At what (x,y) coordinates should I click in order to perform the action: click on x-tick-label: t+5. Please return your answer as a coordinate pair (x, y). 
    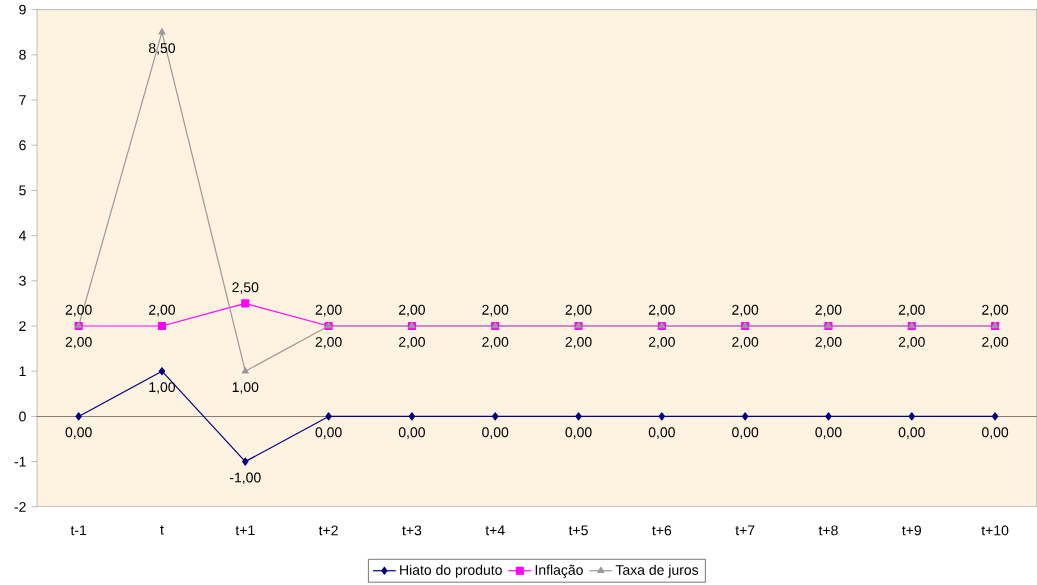
    Looking at the image, I should click on (578, 530).